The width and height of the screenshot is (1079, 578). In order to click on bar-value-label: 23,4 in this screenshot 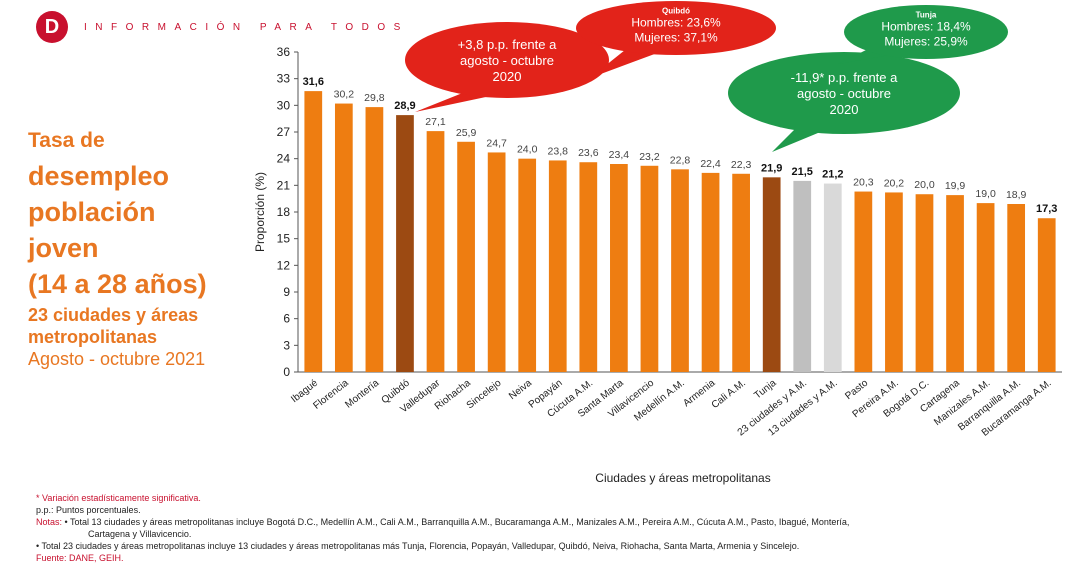, I will do `click(619, 155)`.